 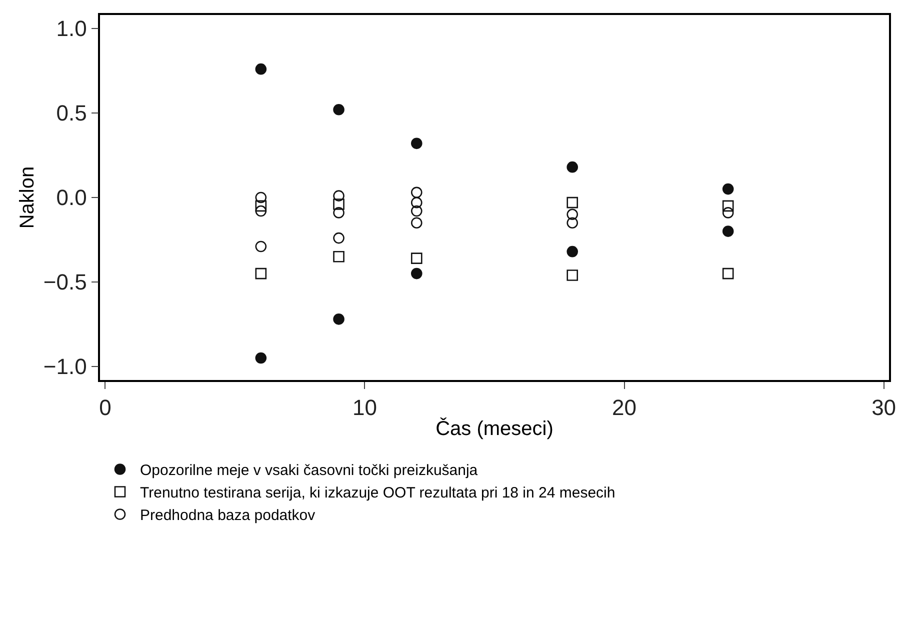 I want to click on x-tick-label: 20, so click(x=624, y=407).